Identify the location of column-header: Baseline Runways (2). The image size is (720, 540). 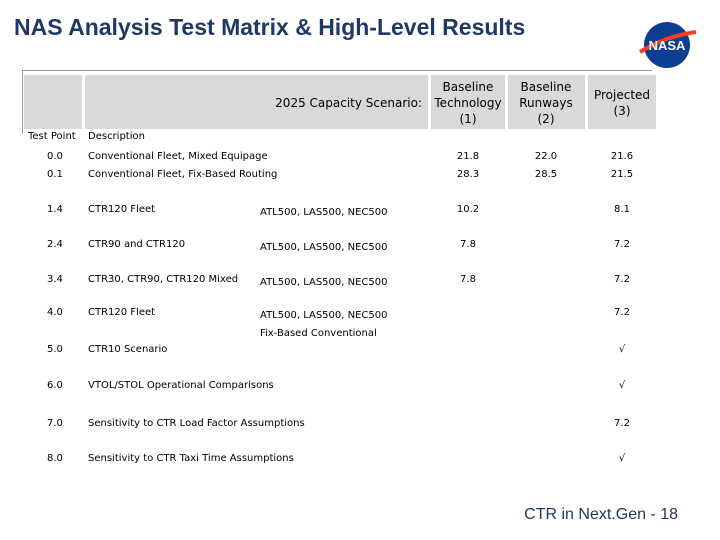
(546, 103).